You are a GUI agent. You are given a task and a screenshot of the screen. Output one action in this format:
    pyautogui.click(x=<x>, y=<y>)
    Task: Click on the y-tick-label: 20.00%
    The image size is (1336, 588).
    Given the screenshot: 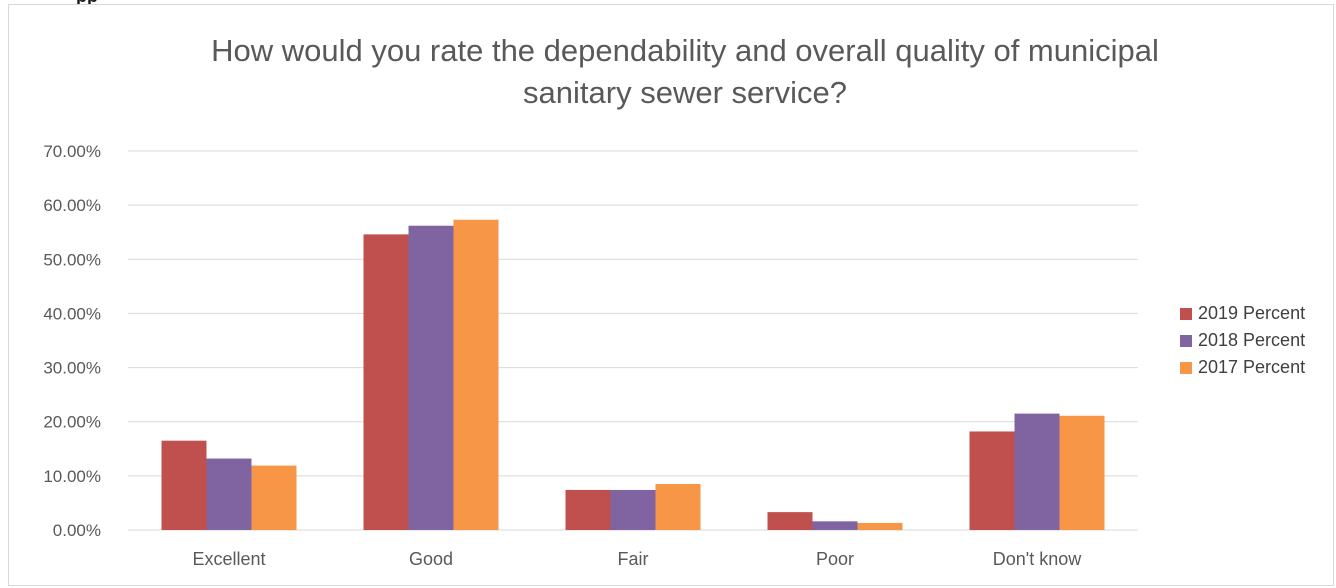 What is the action you would take?
    pyautogui.click(x=72, y=422)
    